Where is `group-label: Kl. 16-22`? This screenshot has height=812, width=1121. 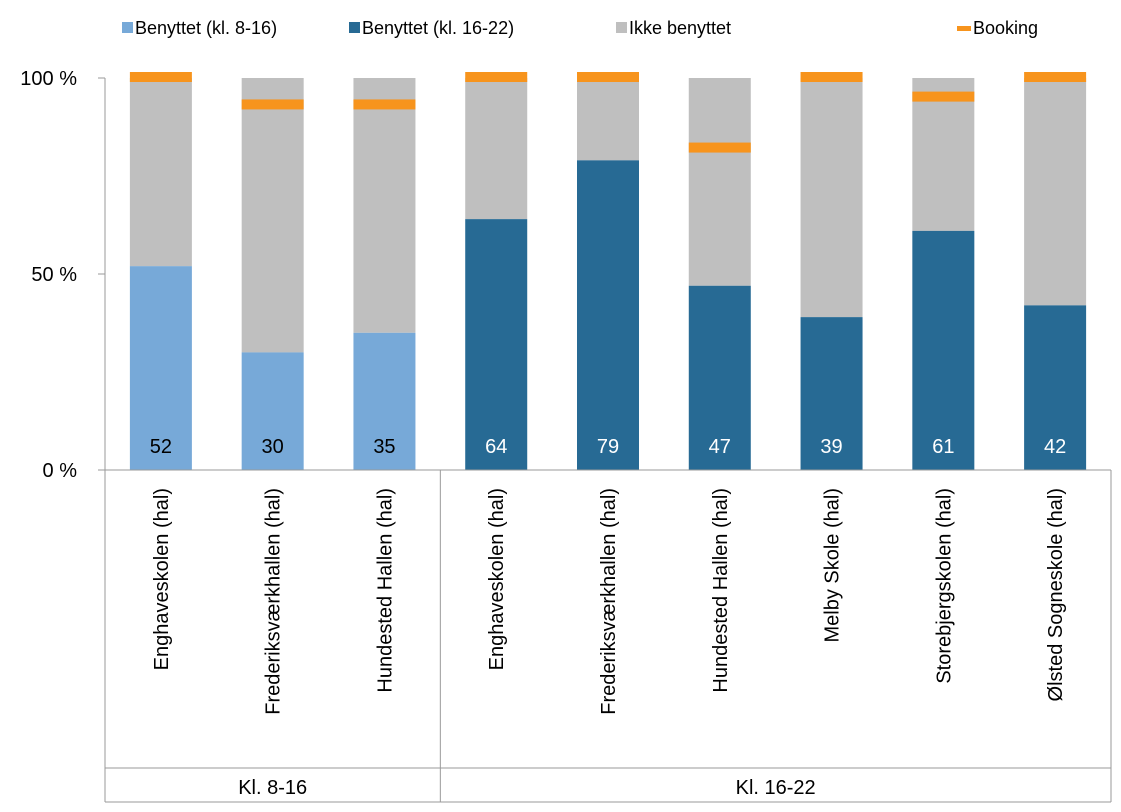
group-label: Kl. 16-22 is located at coordinates (776, 788).